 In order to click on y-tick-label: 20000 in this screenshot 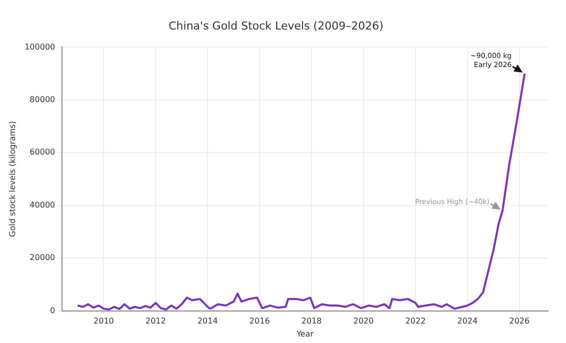, I will do `click(43, 257)`.